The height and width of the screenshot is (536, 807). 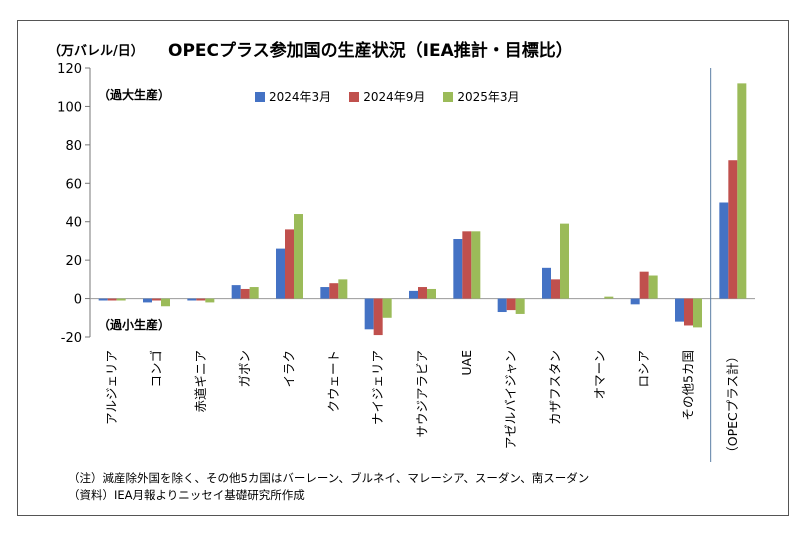 What do you see at coordinates (73, 184) in the screenshot?
I see `y-tick-label: 60` at bounding box center [73, 184].